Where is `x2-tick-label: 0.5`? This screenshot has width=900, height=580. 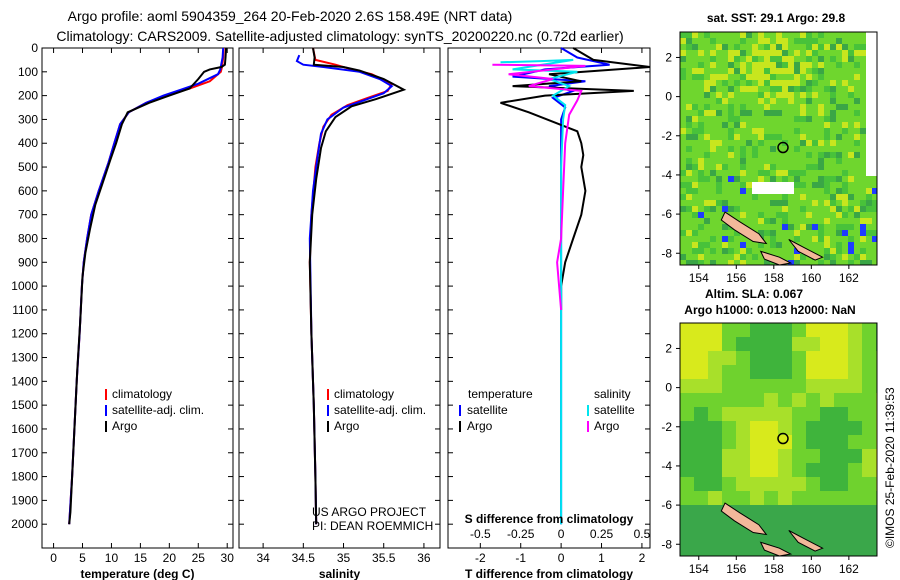
x2-tick-label: 0.5 is located at coordinates (642, 534).